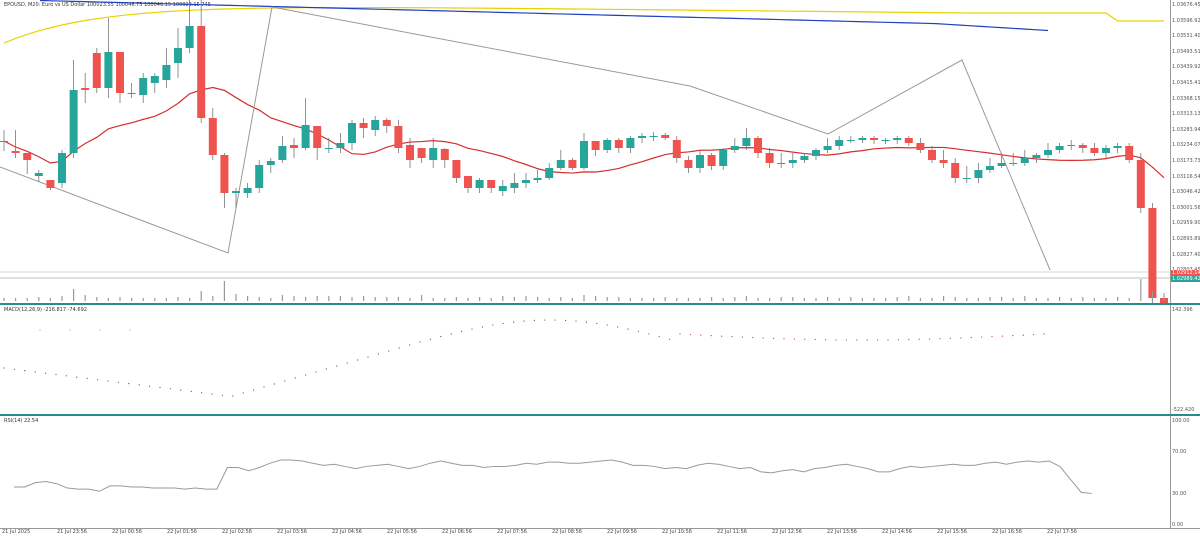 This screenshot has height=539, width=1200. What do you see at coordinates (1186, 98) in the screenshot?
I see `price-axis-label: 1.03368.15` at bounding box center [1186, 98].